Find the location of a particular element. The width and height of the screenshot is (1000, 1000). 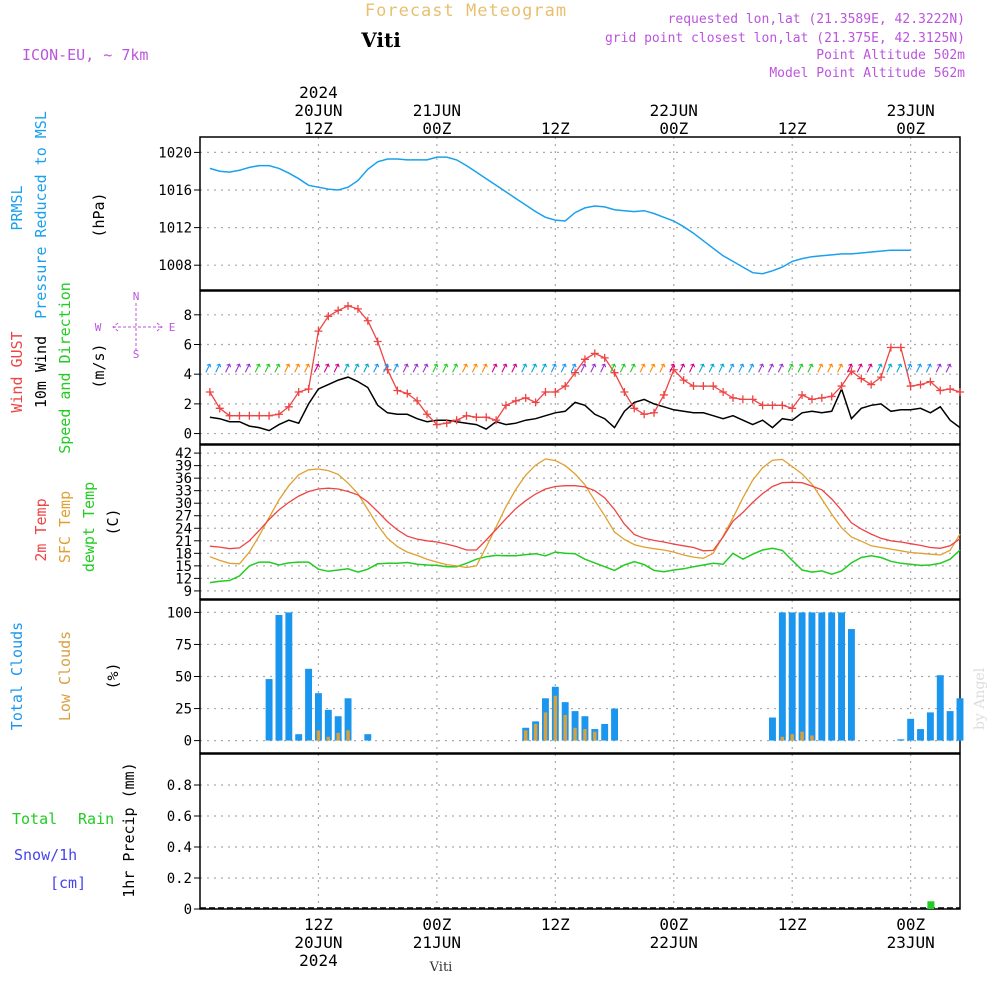

pressure-line is located at coordinates (560, 215).